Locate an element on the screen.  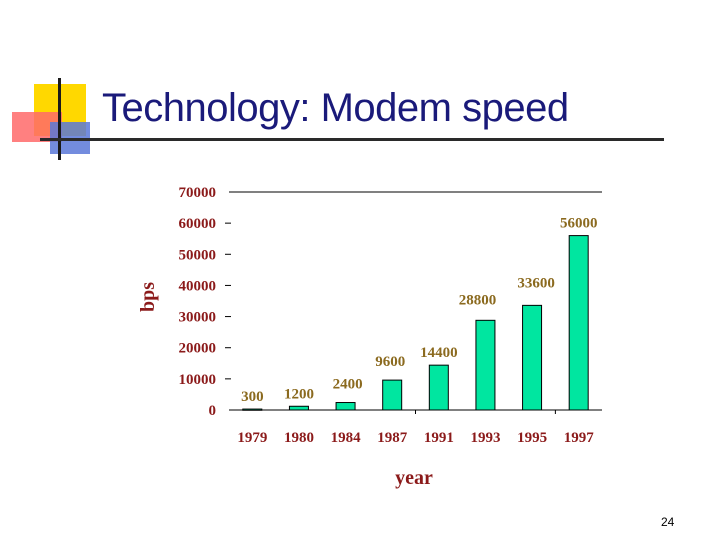
y-tick-label: 20000 is located at coordinates (198, 349).